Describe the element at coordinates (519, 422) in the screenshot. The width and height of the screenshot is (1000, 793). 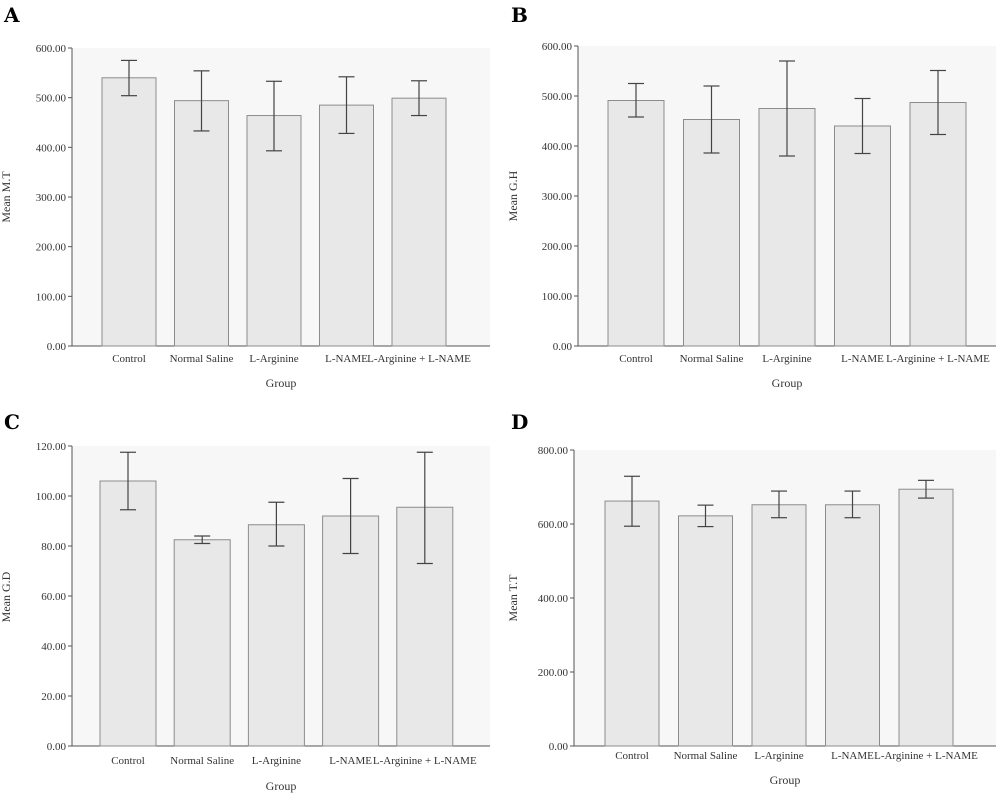
I see `panel-letter: D` at that location.